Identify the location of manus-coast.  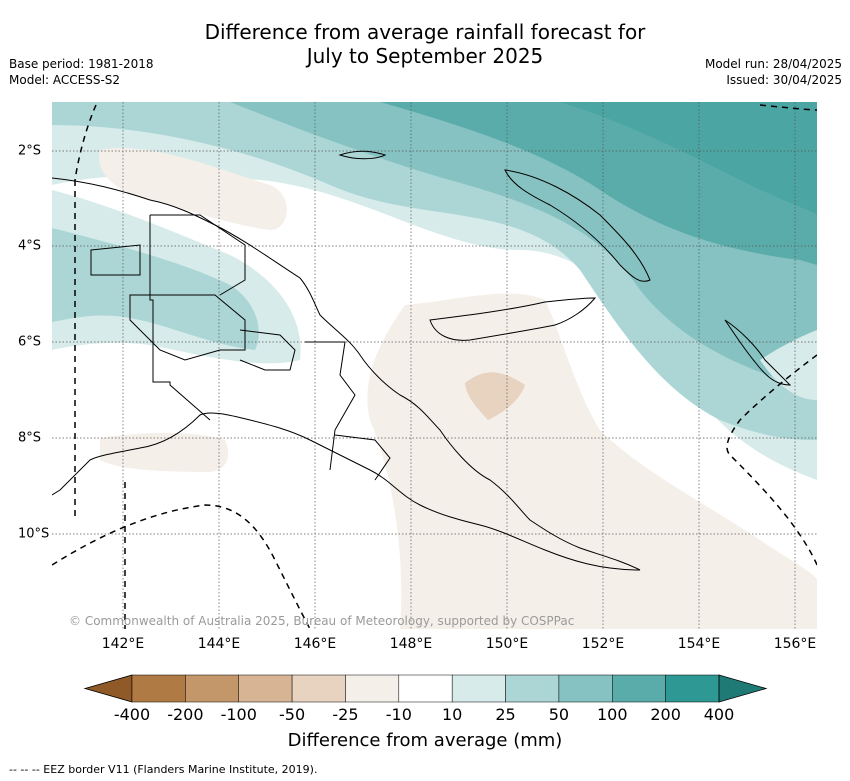
(362, 155).